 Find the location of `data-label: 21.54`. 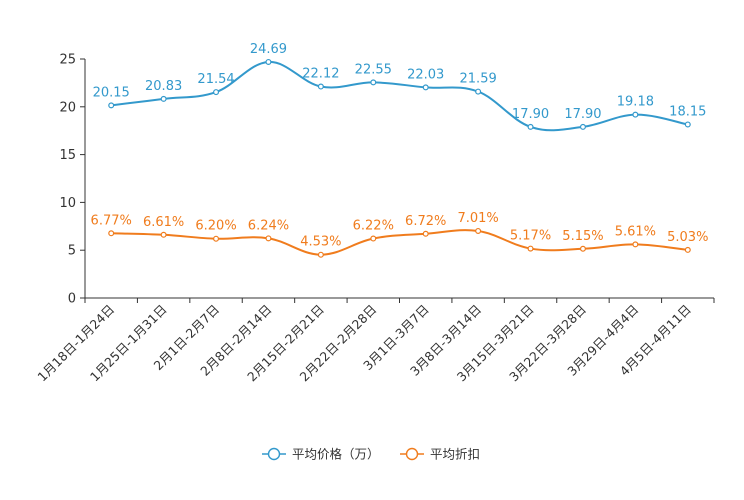

data-label: 21.54 is located at coordinates (215, 79).